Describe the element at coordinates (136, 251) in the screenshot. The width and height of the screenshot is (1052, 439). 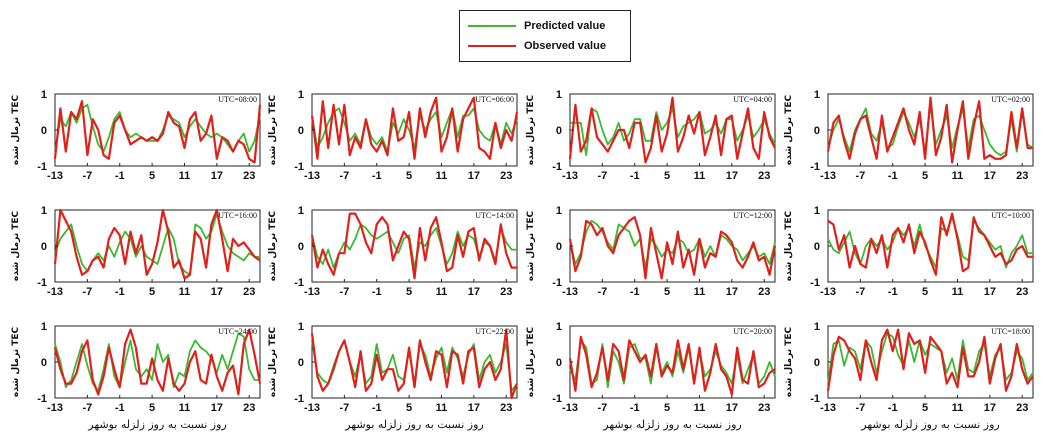
I see `subplot: -13 -7 -1 5 11 17 23 -1 0 1 UTC=16:00 نرمال شده TEC` at that location.